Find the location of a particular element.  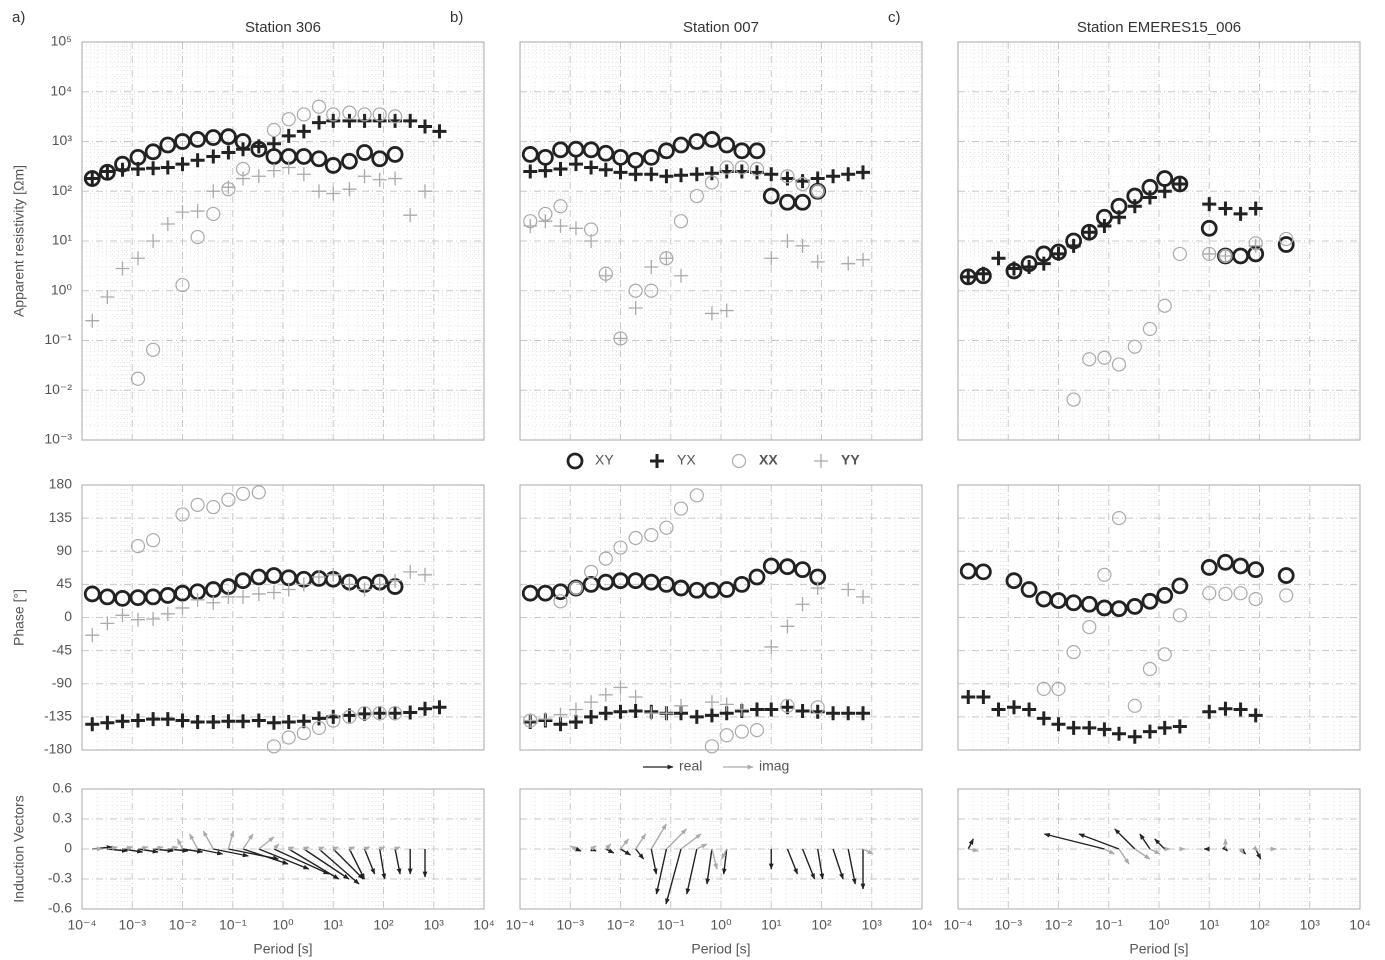

legend-label: YY is located at coordinates (850, 460).